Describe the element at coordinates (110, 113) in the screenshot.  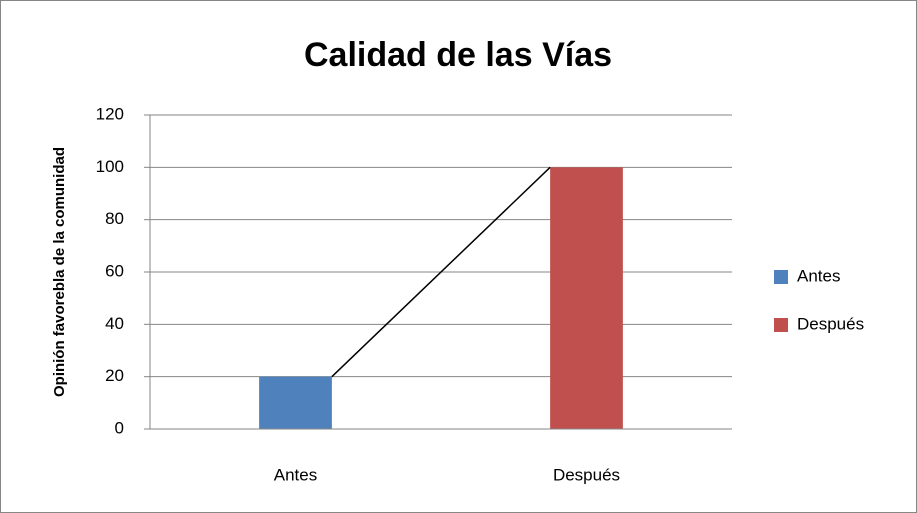
I see `y-tick-label: 120` at that location.